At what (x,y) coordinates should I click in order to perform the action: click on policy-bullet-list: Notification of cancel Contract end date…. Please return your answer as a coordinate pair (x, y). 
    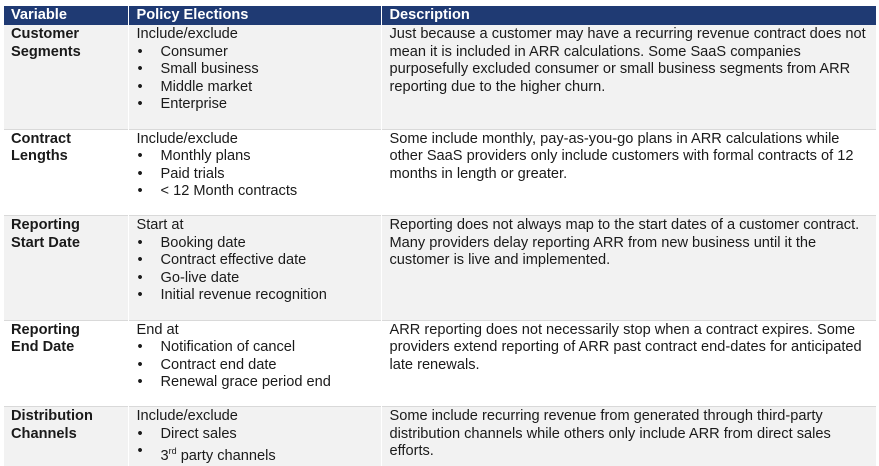
    Looking at the image, I should click on (255, 365).